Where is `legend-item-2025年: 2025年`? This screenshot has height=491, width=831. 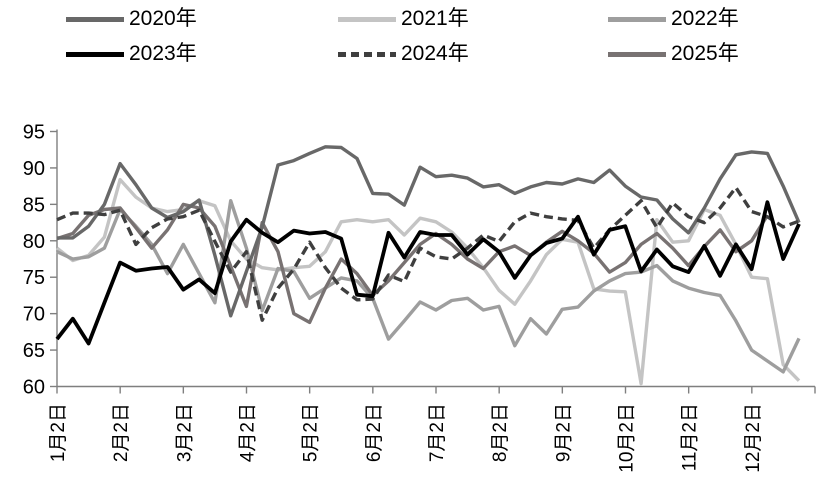 legend-item-2025年: 2025年 is located at coordinates (673, 54).